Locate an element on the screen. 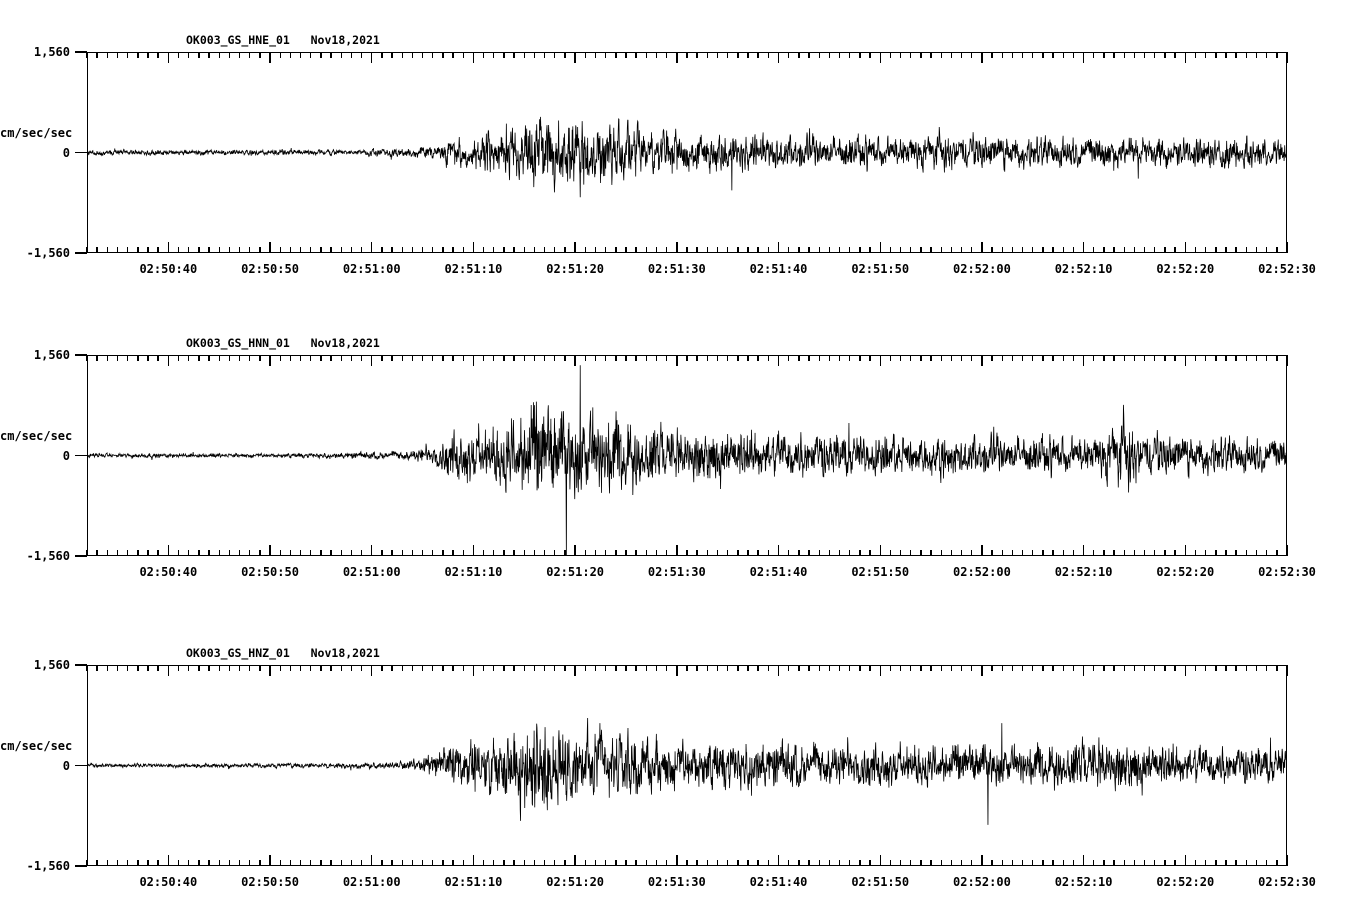 The width and height of the screenshot is (1358, 924). x-axis-label: 02:51:50 is located at coordinates (880, 572).